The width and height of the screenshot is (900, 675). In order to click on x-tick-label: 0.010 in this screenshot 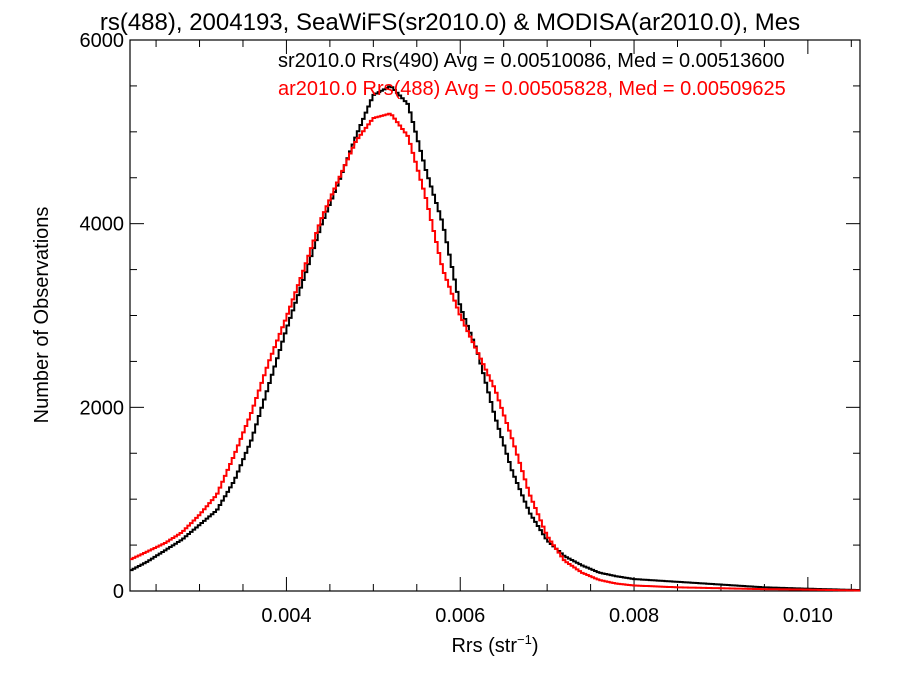, I will do `click(808, 616)`.